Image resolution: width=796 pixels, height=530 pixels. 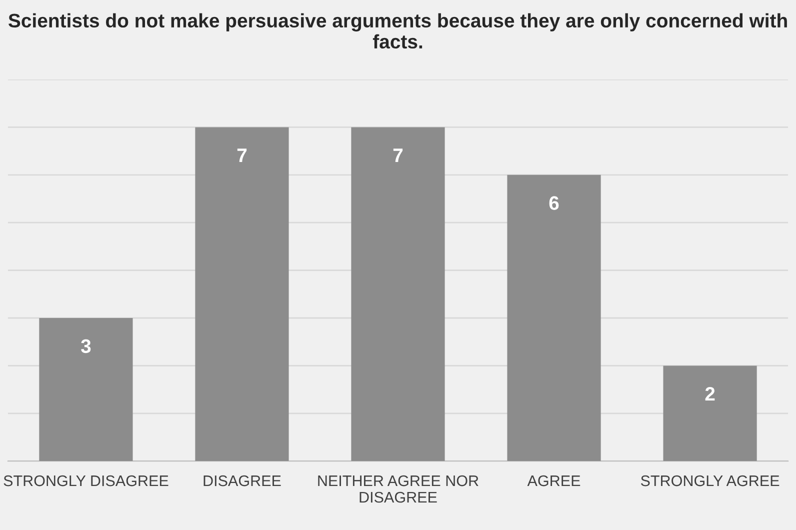 What do you see at coordinates (398, 489) in the screenshot?
I see `x-tick-label: NEITHER AGREE NOR DISAGREE` at bounding box center [398, 489].